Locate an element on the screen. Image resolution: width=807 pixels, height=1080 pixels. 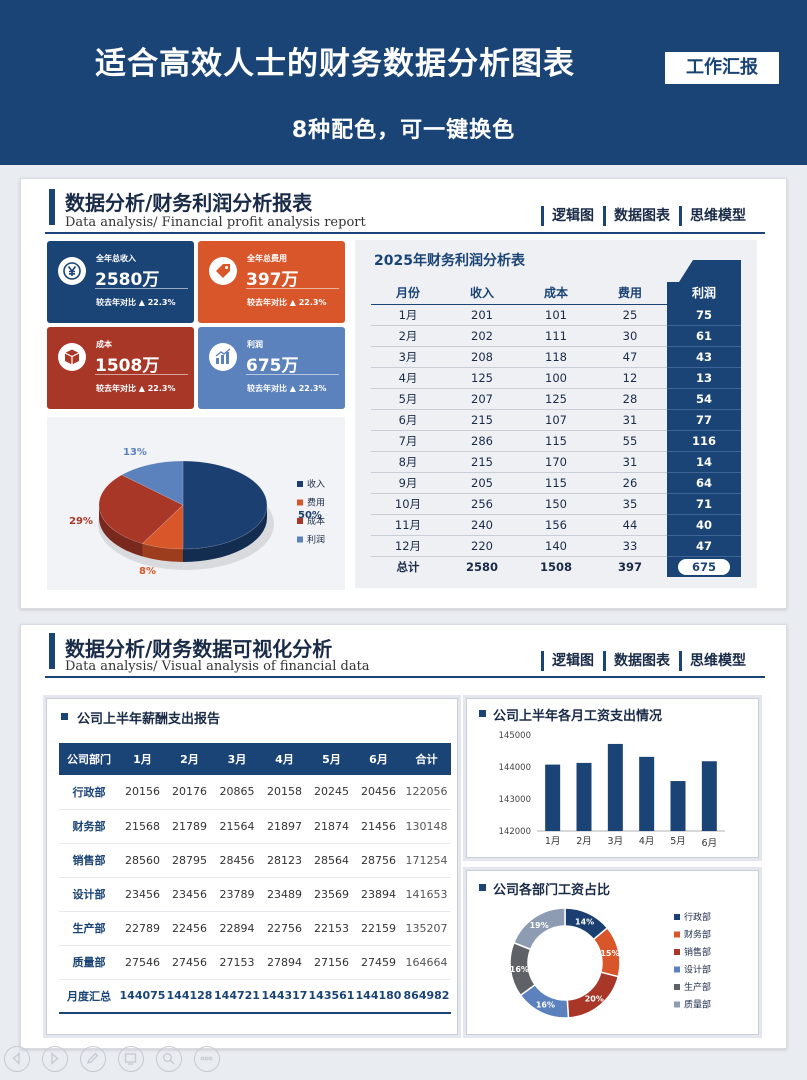
table-row: 6月 215 107 31 77 is located at coordinates (556, 420).